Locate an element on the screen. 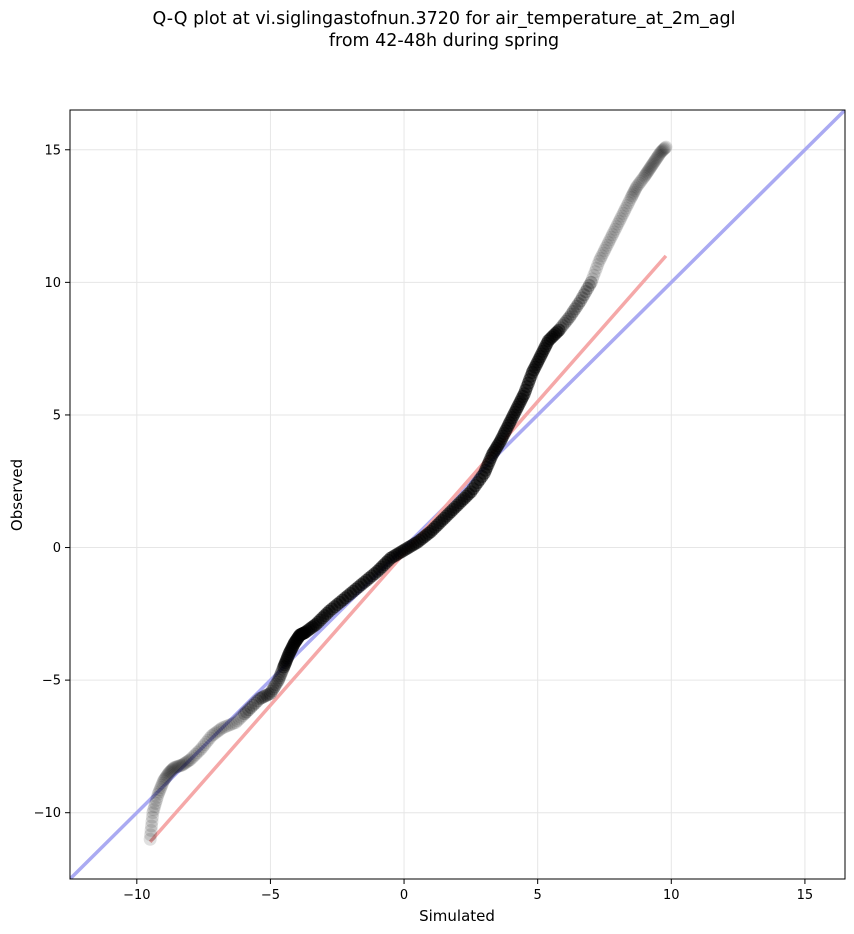 Image resolution: width=854 pixels, height=934 pixels. x-tick-label-2: 0 is located at coordinates (404, 895).